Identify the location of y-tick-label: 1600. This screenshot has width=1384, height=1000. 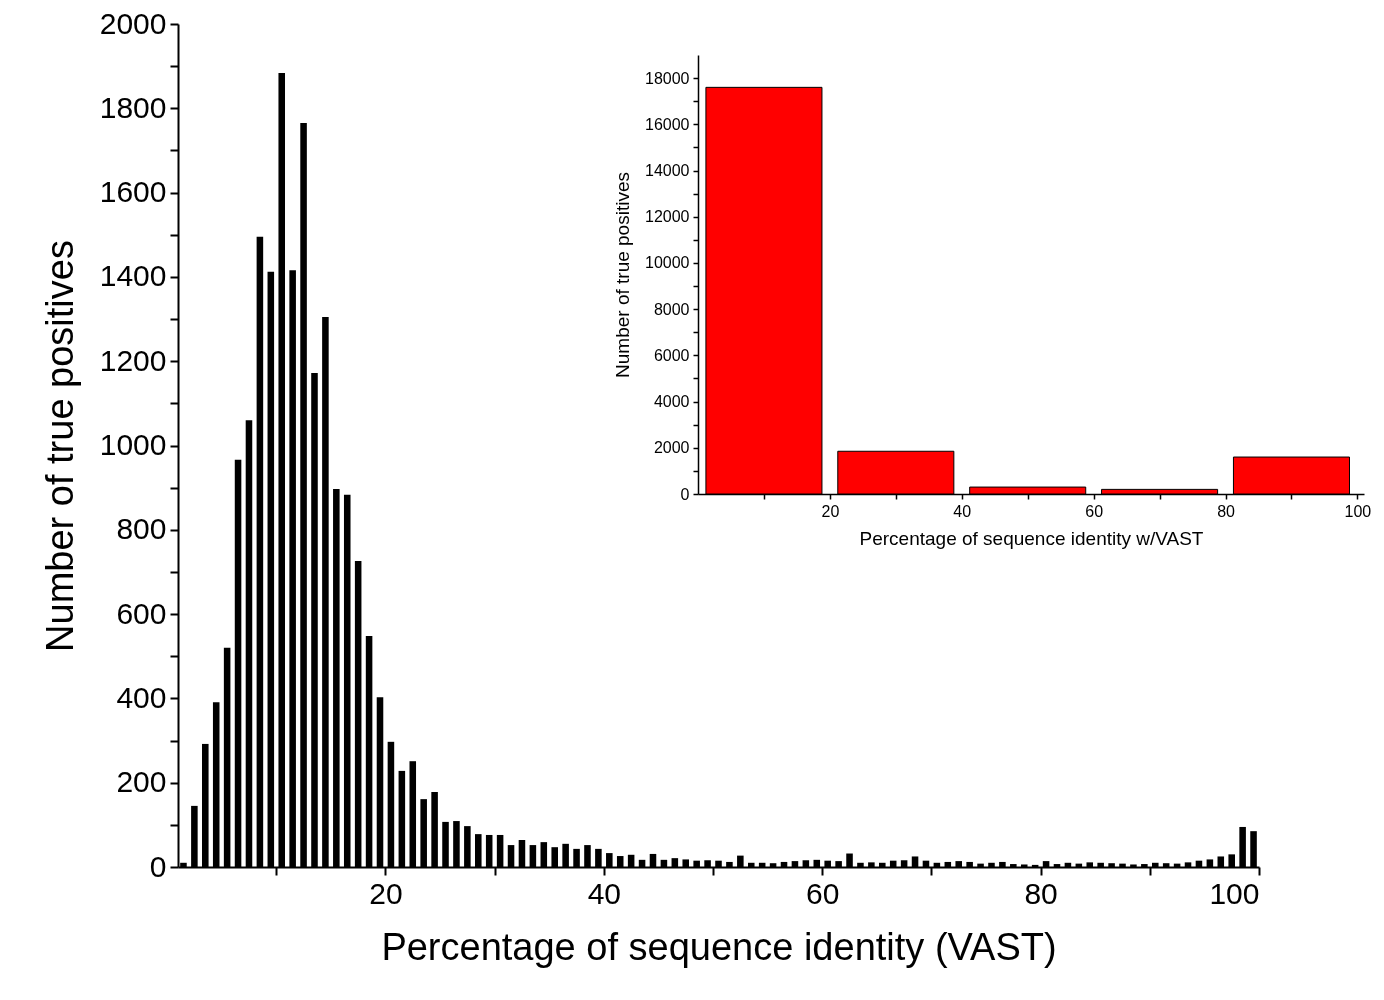
(133, 192).